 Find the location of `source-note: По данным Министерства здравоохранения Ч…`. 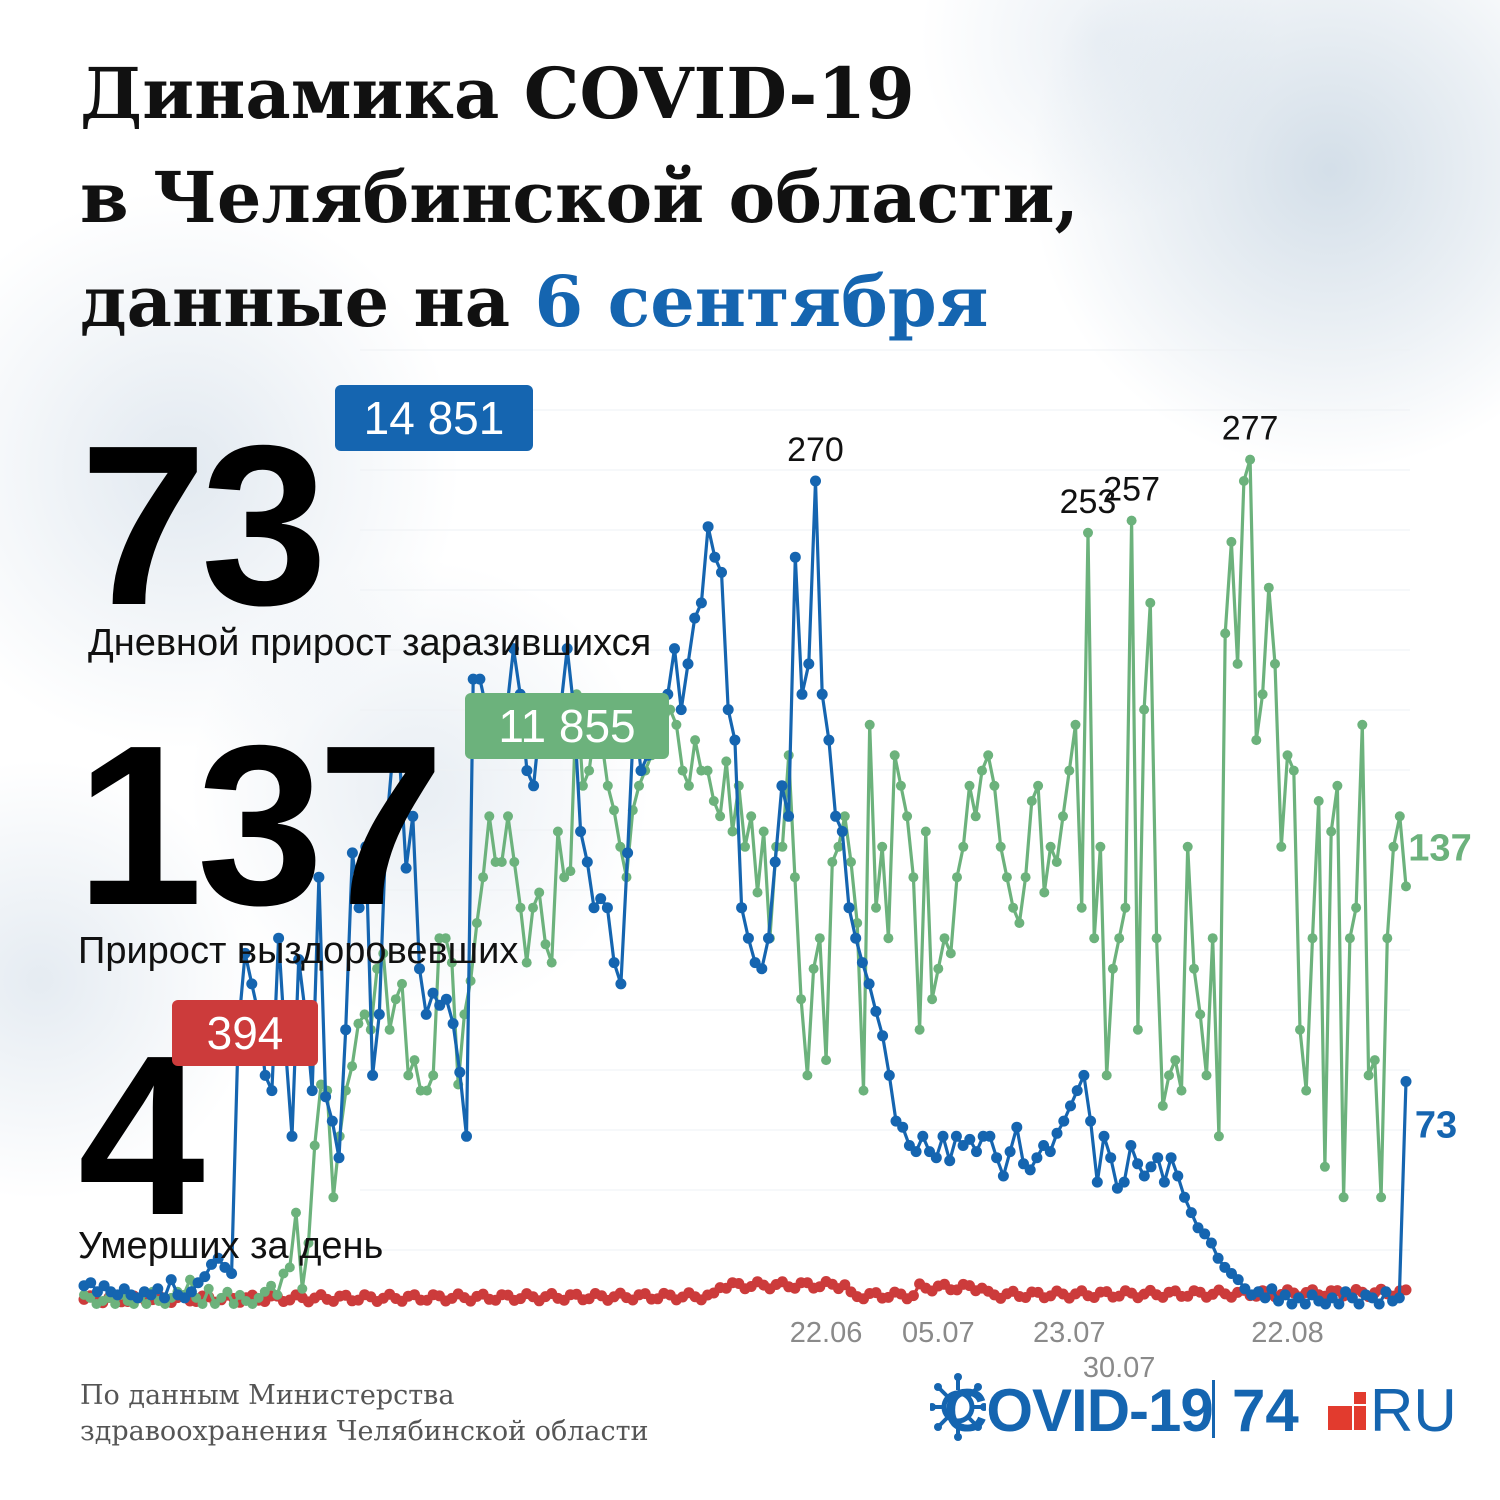

source-note: По данным Министерства здравоохранения Ч… is located at coordinates (364, 1414).